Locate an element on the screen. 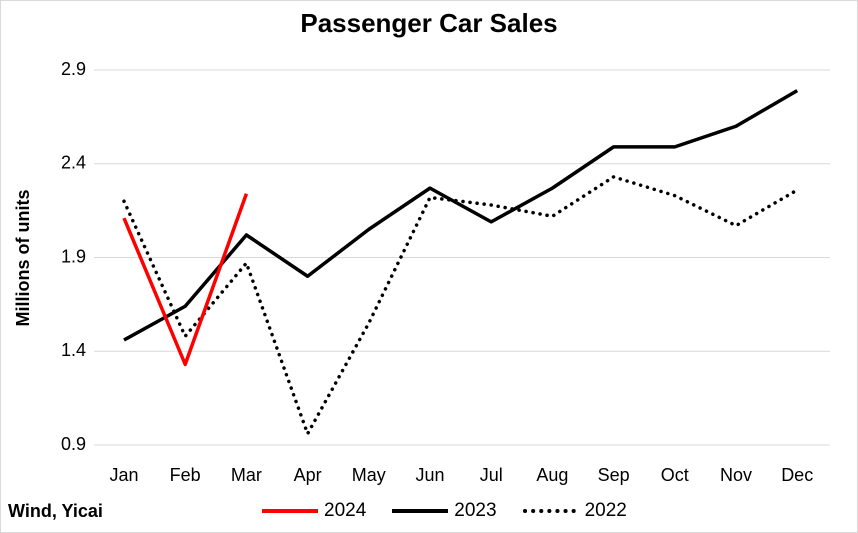 This screenshot has width=858, height=533. legend-item-2024: 2024 is located at coordinates (314, 511).